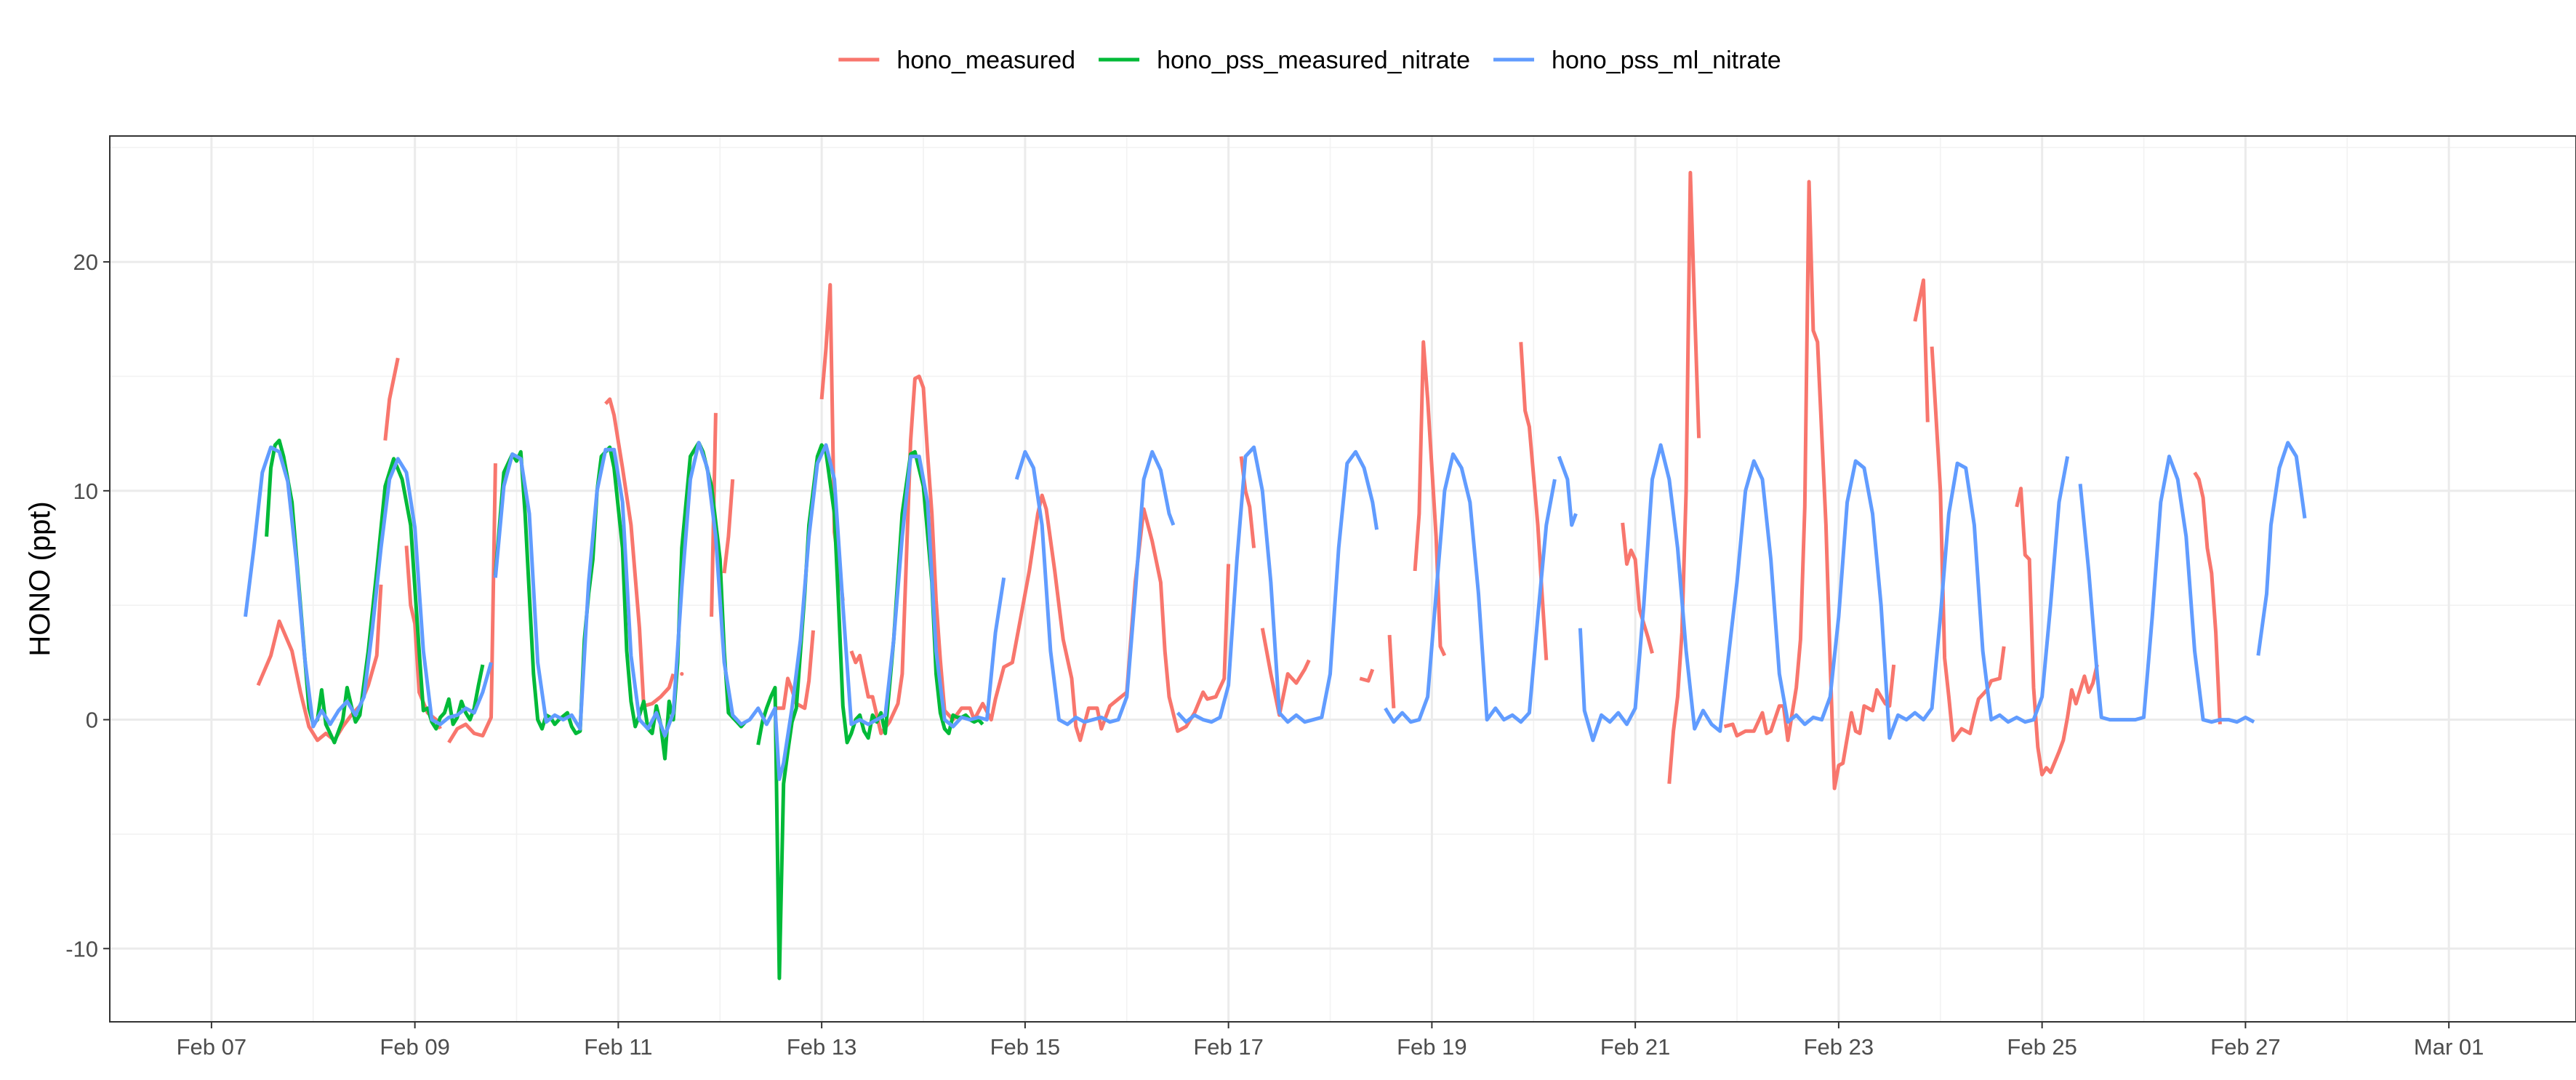  Describe the element at coordinates (1228, 1047) in the screenshot. I see `x-tick-label: Feb 17` at that location.